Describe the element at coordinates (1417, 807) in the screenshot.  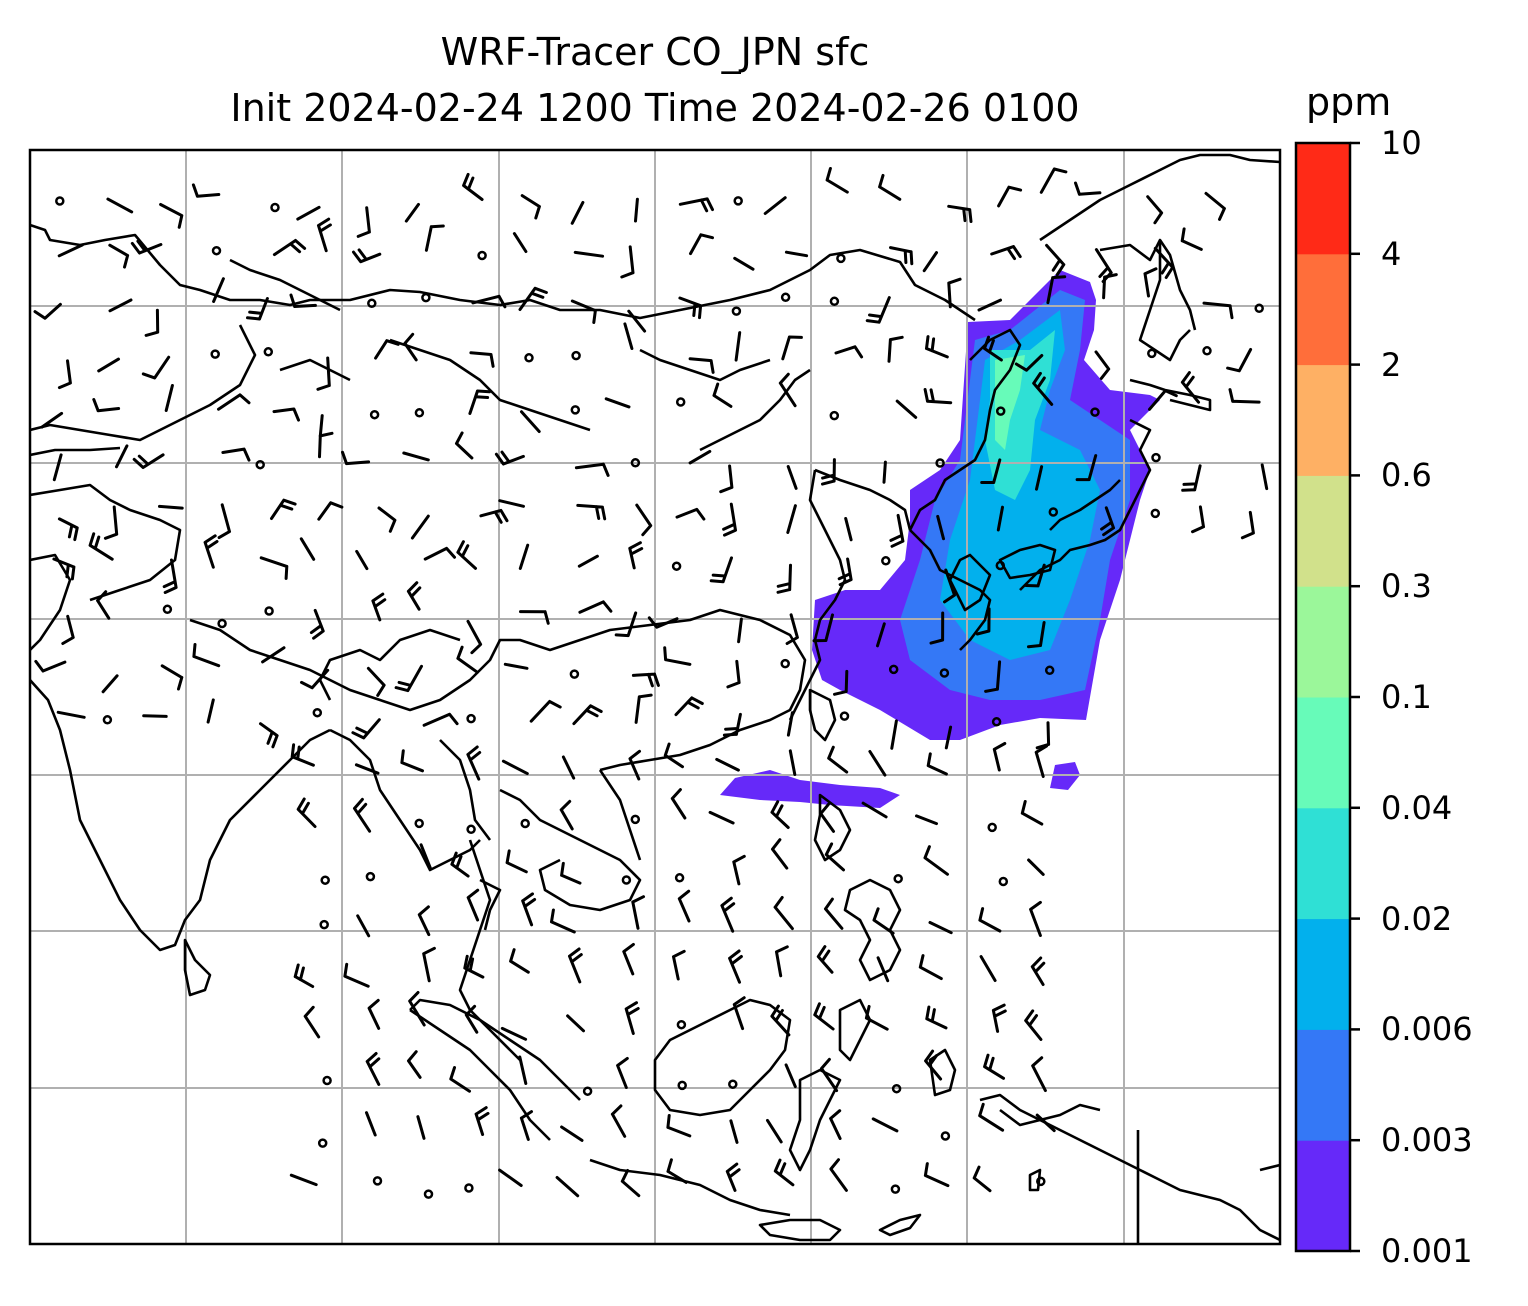
I see `colorbar-tick-label: 0.04` at that location.